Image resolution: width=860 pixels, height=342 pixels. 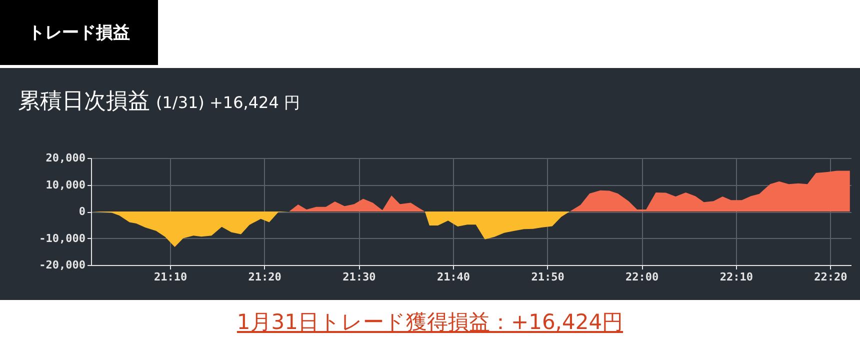 I want to click on text: トレード損益, so click(x=79, y=32).